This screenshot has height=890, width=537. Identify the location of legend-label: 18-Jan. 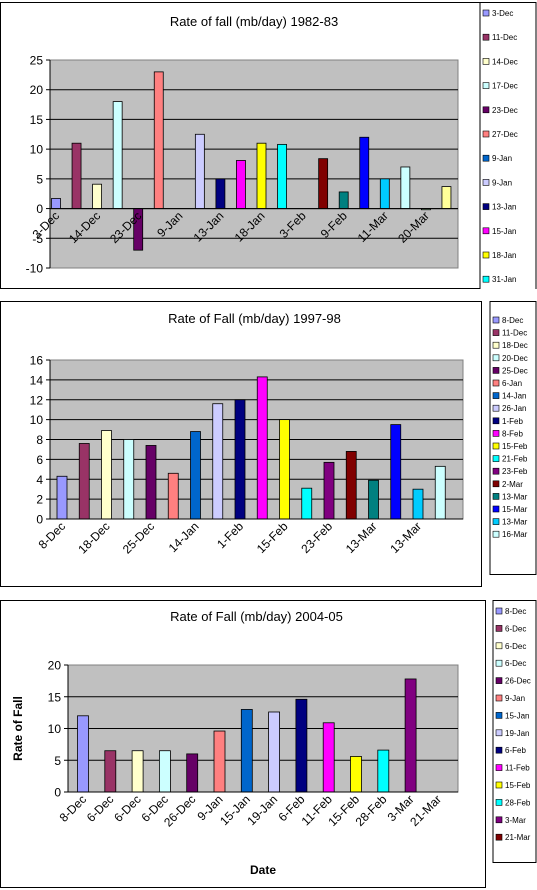
(504, 255).